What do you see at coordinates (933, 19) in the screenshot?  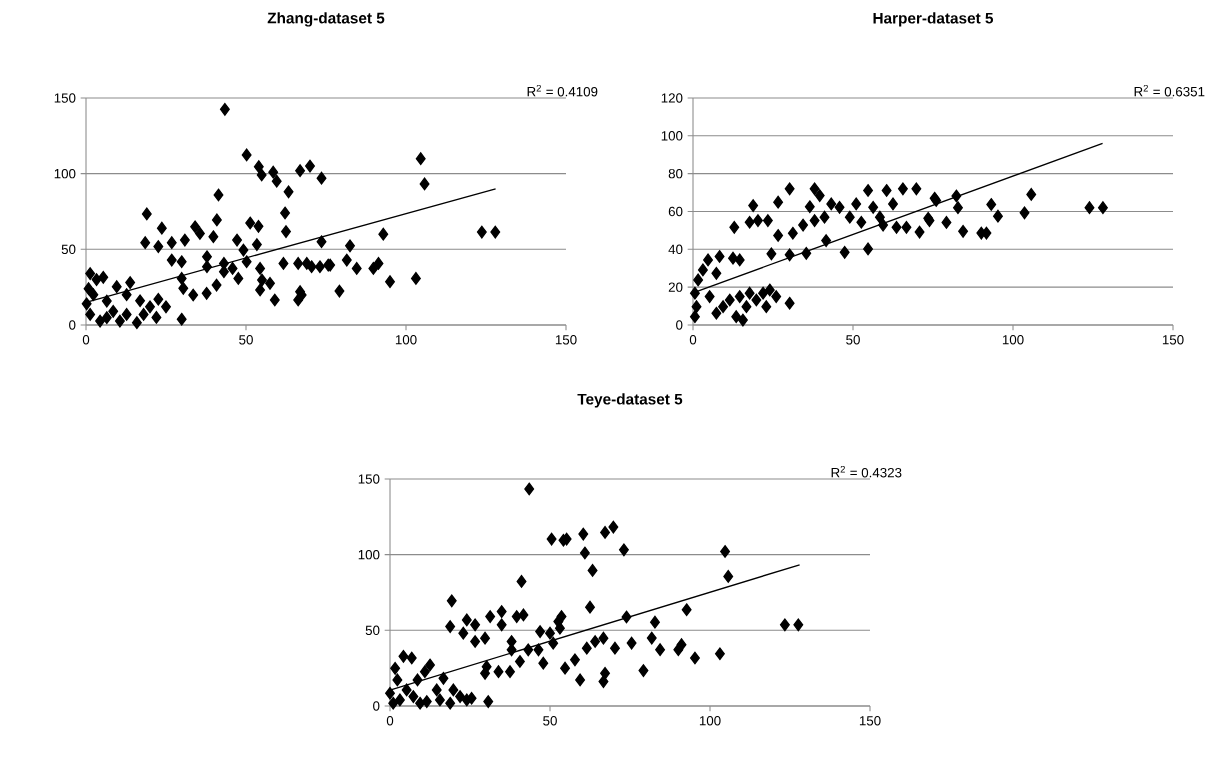 I see `chart-title: Harper-dataset 5` at bounding box center [933, 19].